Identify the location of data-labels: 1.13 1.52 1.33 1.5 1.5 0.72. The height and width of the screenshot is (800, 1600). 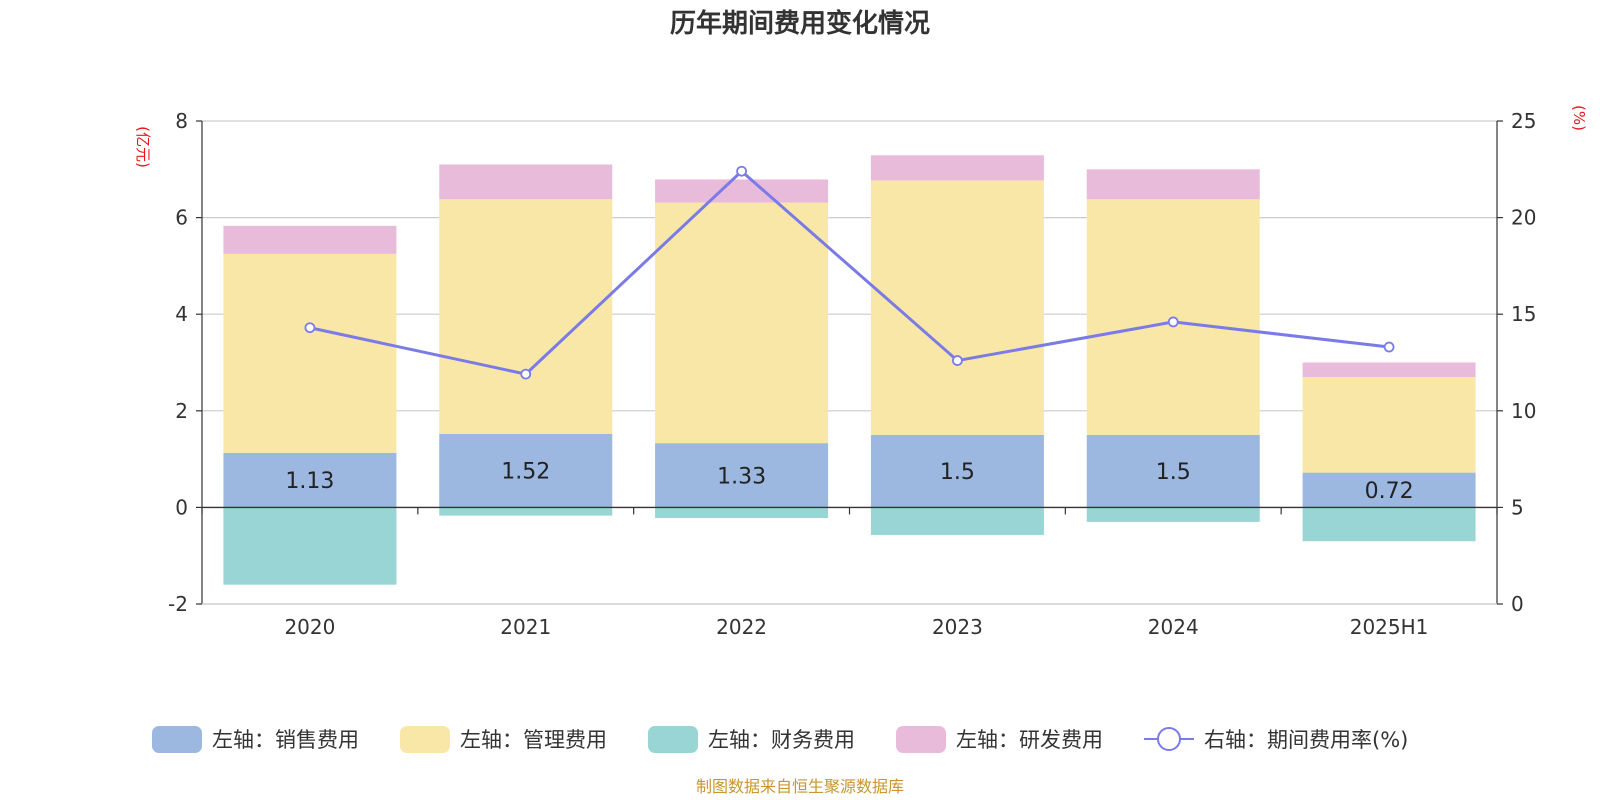
(849, 482).